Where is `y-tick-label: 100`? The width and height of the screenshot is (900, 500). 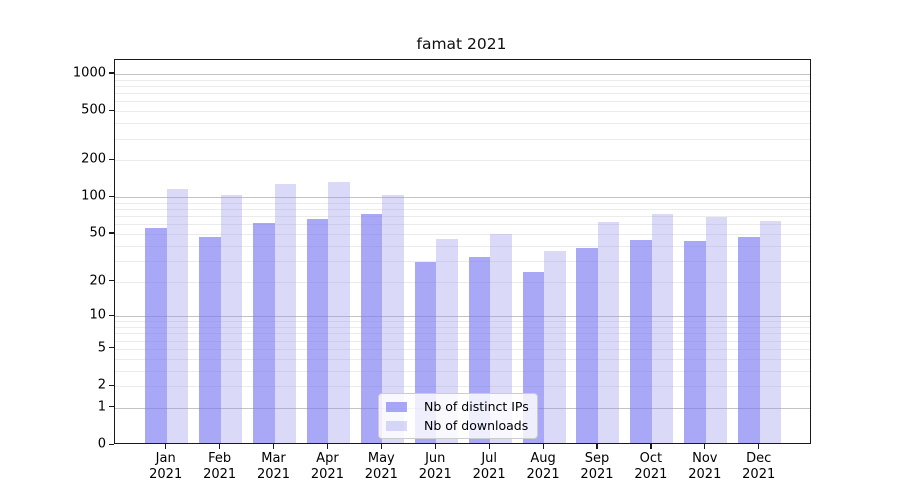 y-tick-label: 100 is located at coordinates (93, 196).